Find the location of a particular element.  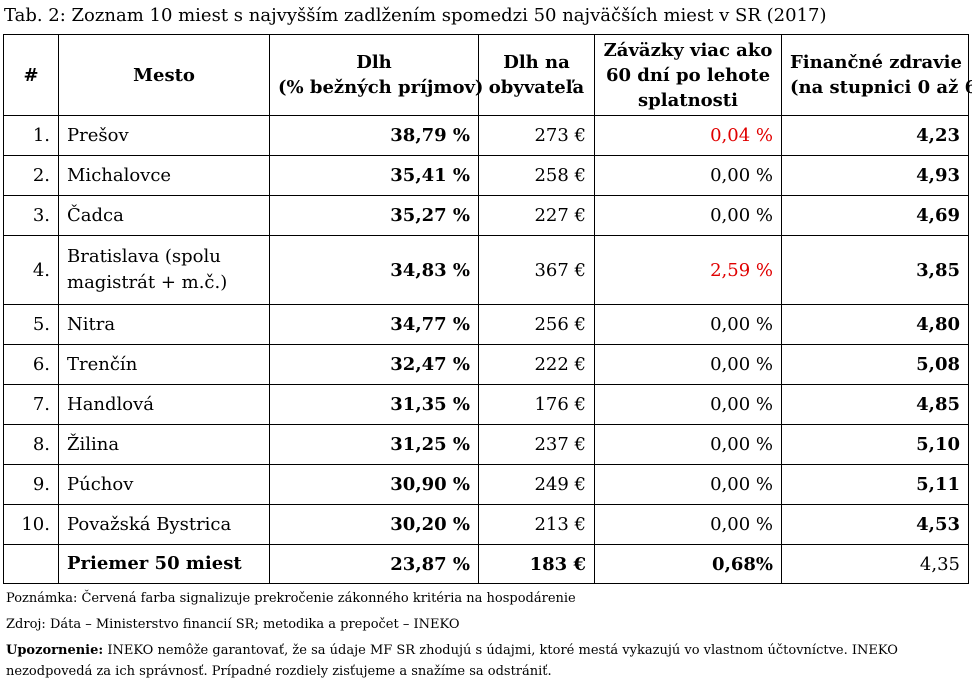

per-capita-cell: 249 € is located at coordinates (536, 484).